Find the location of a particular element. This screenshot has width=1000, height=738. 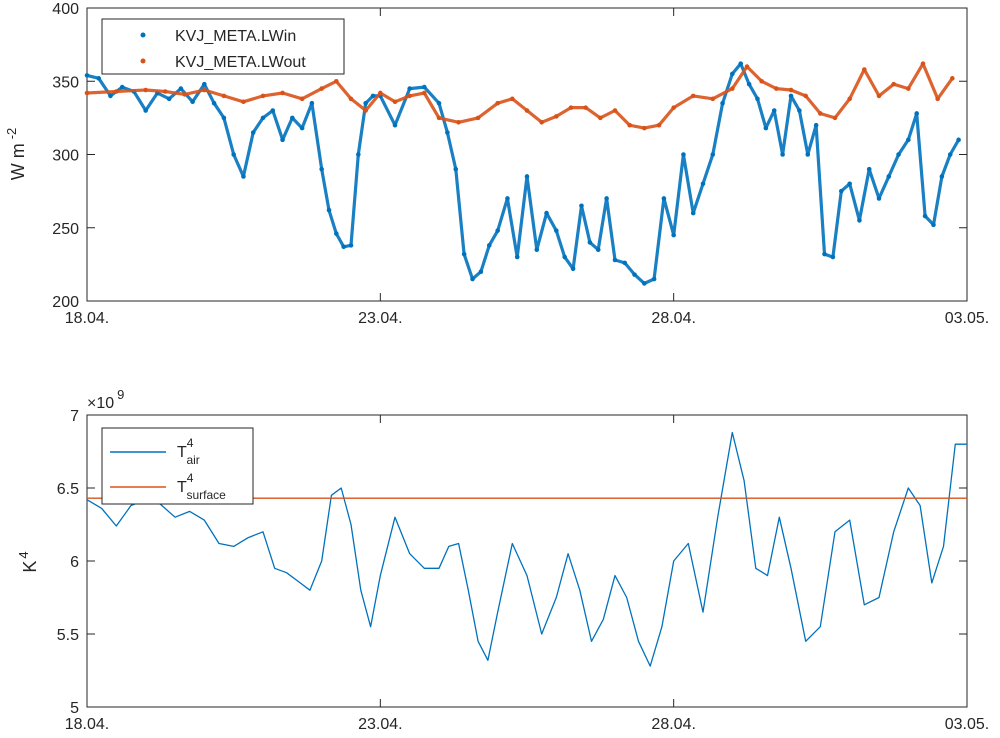

y-multiplier-label: ×10⁹ is located at coordinates (105, 399).